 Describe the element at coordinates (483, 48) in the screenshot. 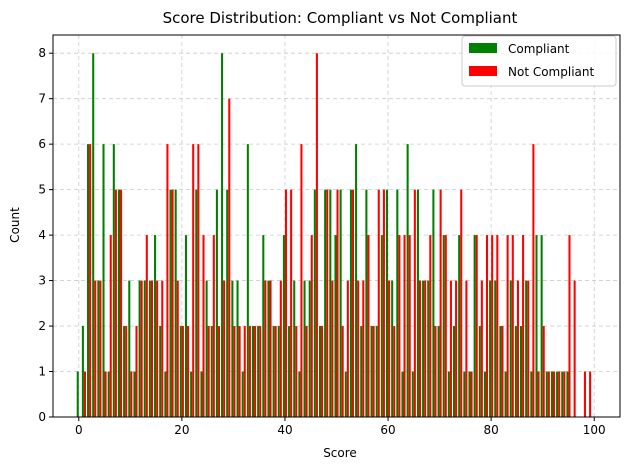

I see `legend-swatch-compliant` at that location.